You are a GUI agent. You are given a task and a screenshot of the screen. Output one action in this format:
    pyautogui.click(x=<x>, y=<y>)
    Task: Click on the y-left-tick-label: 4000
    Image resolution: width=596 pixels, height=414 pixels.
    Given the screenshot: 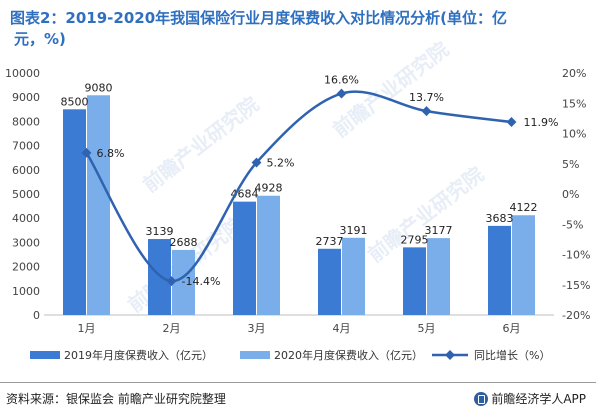 What is the action you would take?
    pyautogui.click(x=26, y=218)
    